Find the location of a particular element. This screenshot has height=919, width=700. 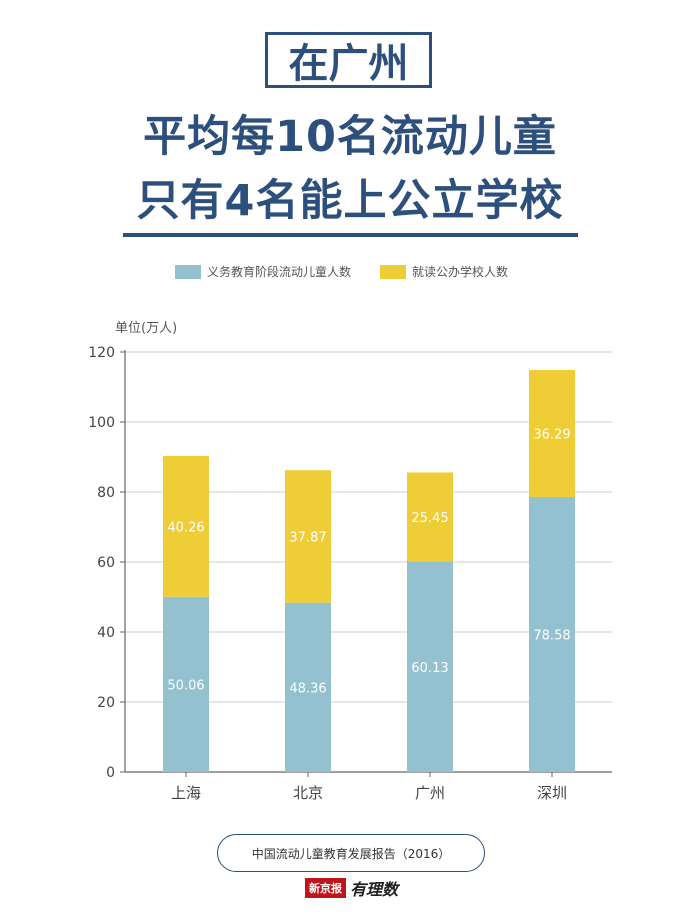

data-label: 36.29 is located at coordinates (551, 434).